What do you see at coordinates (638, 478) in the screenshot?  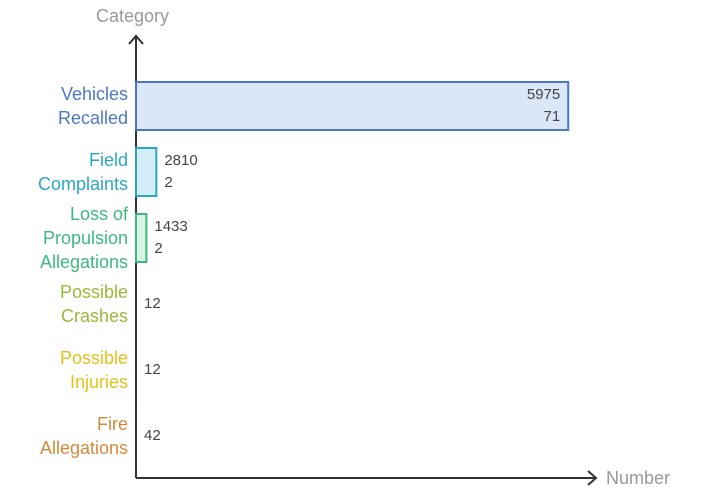 I see `x-axis-title: Number` at bounding box center [638, 478].